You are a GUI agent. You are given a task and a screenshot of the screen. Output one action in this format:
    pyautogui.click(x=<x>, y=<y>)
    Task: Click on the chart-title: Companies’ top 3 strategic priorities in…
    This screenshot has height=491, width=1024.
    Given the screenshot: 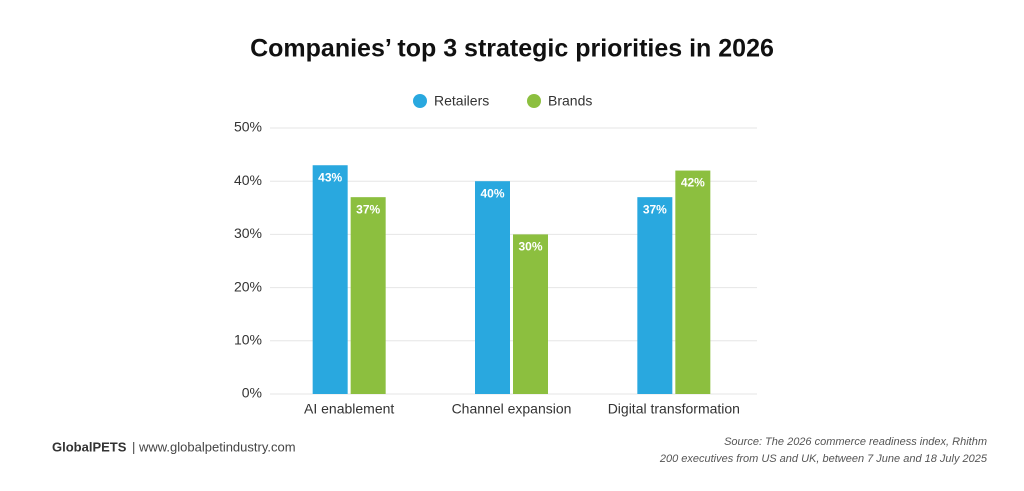 What is the action you would take?
    pyautogui.click(x=512, y=49)
    